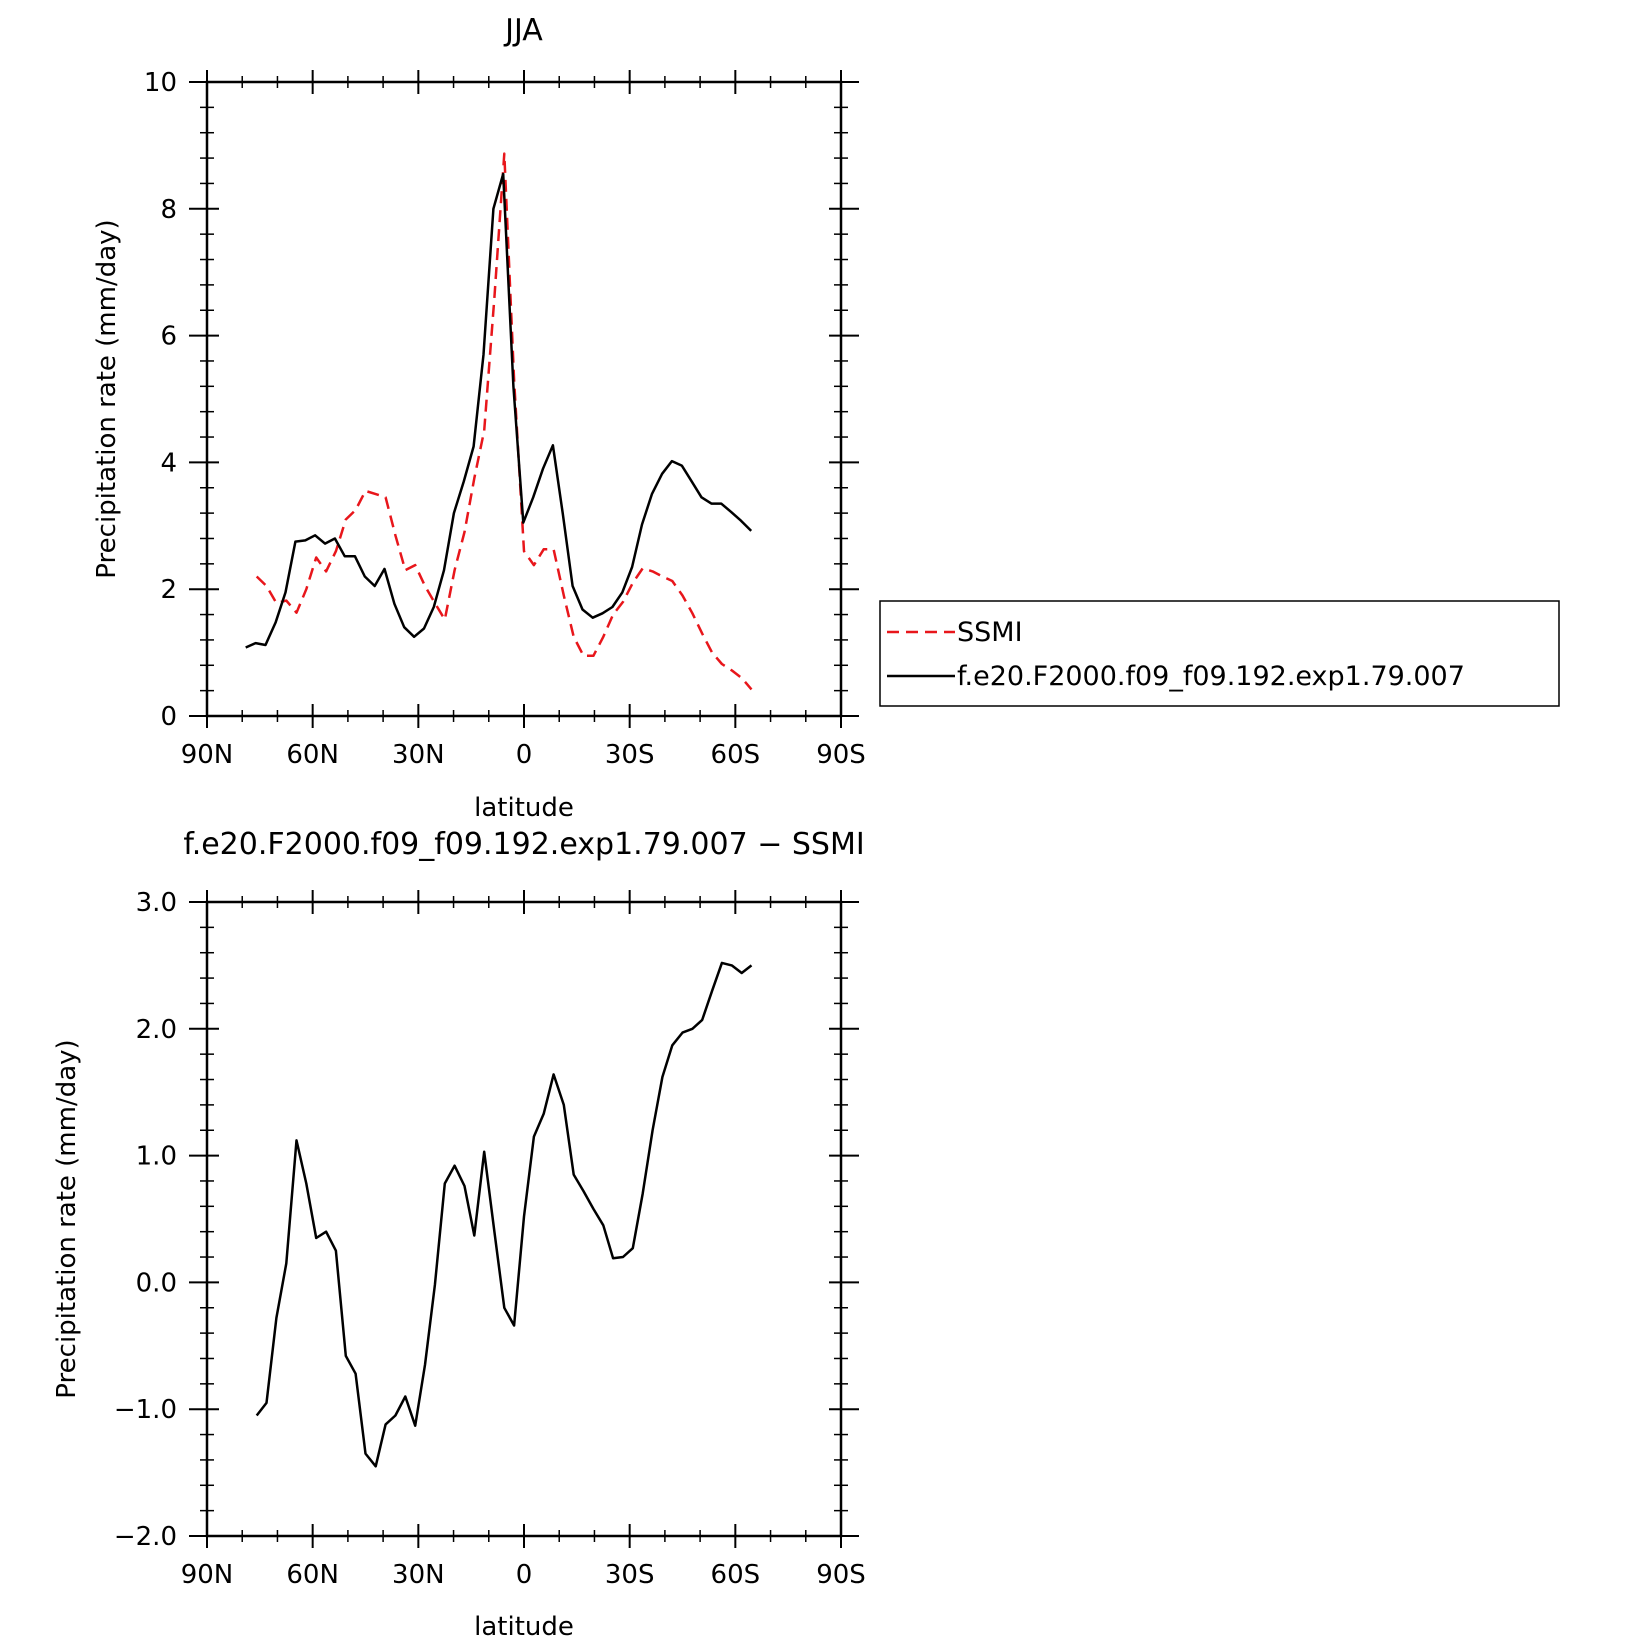  Describe the element at coordinates (145, 1220) in the screenshot. I see `difference-y-tick-labels: −2.0 −1.0 0.0 1.0 2.0 3.0` at that location.